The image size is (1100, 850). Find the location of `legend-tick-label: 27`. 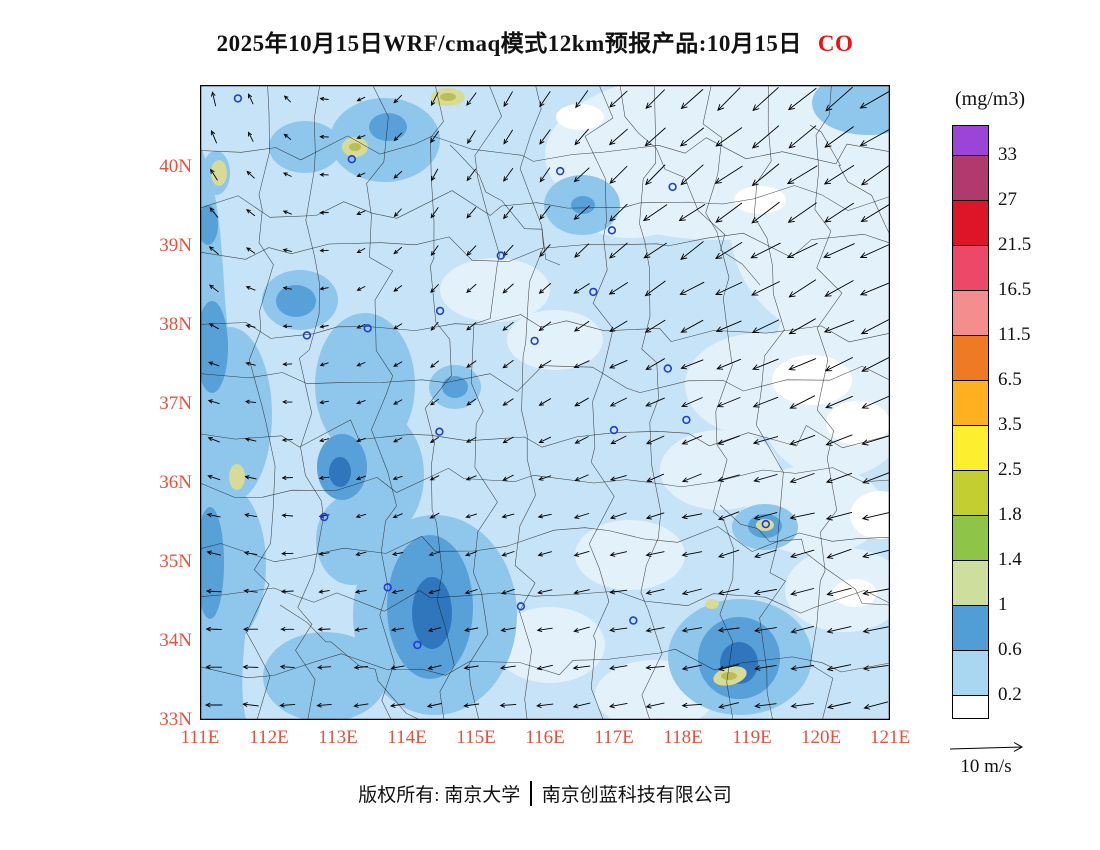

legend-tick-label: 27 is located at coordinates (1007, 199).